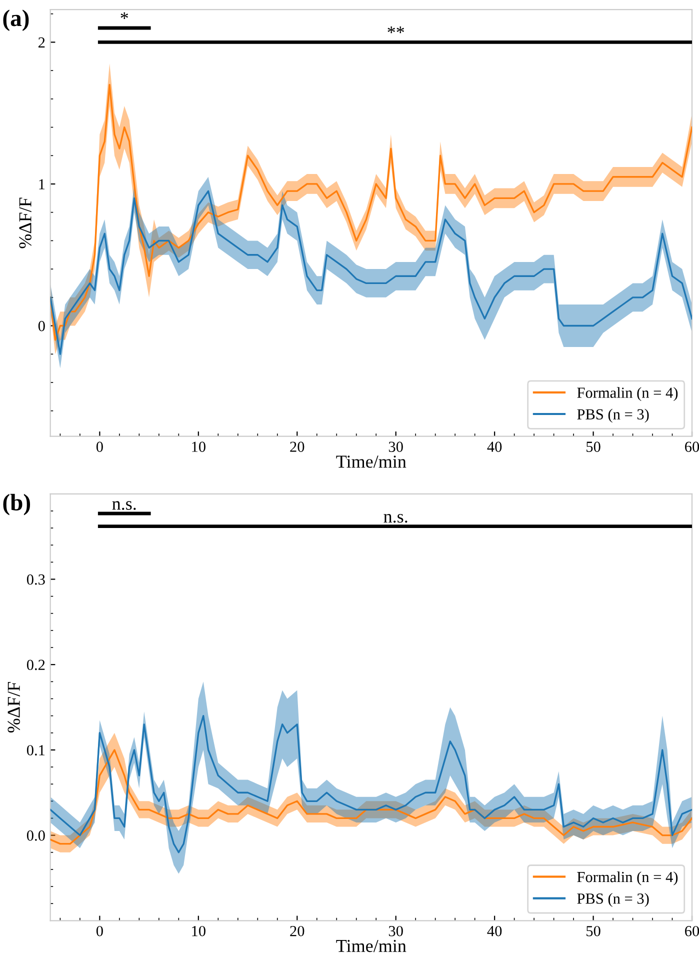  Describe the element at coordinates (371, 797) in the screenshot. I see `line-series` at that location.